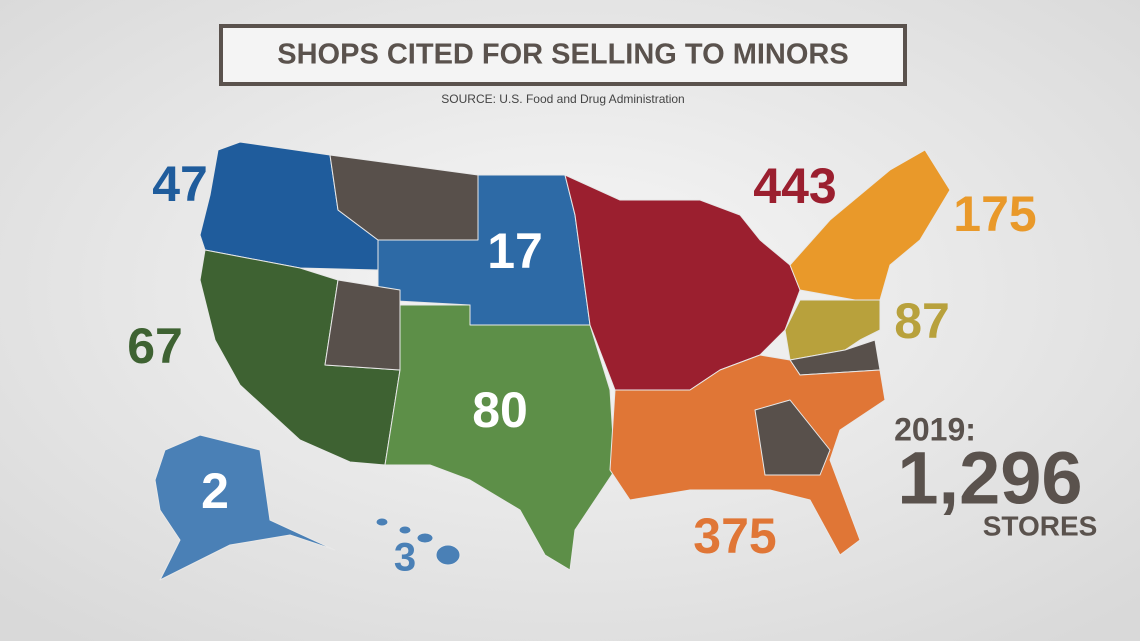 The width and height of the screenshot is (1140, 641). I want to click on total-unit: STORES, so click(1040, 525).